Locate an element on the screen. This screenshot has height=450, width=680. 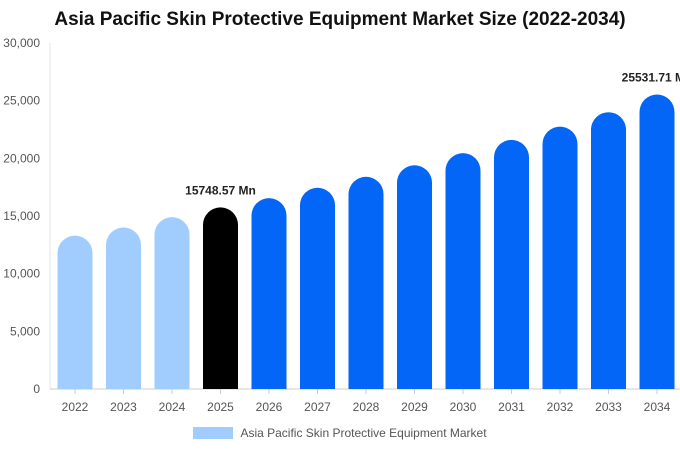
bar-2023 is located at coordinates (123, 308).